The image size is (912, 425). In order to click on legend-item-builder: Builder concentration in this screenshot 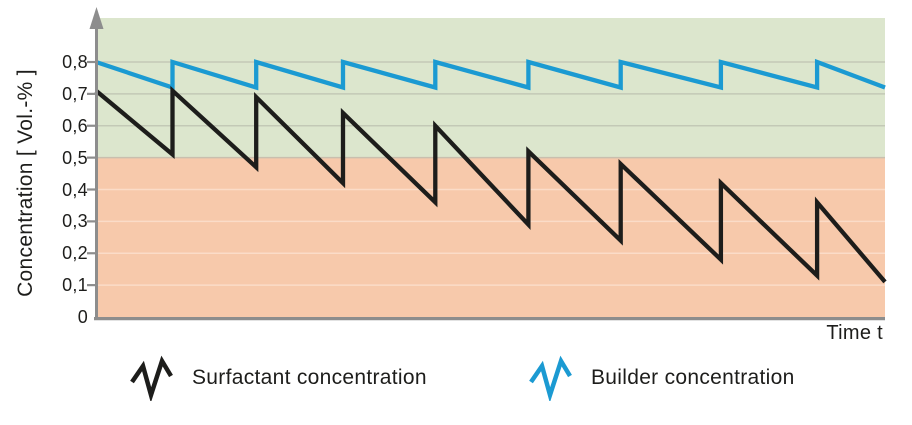, I will do `click(661, 378)`.